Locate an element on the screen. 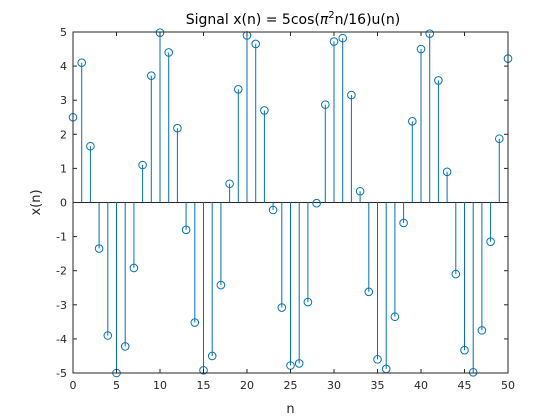  x-tick-label: 5 is located at coordinates (116, 385).